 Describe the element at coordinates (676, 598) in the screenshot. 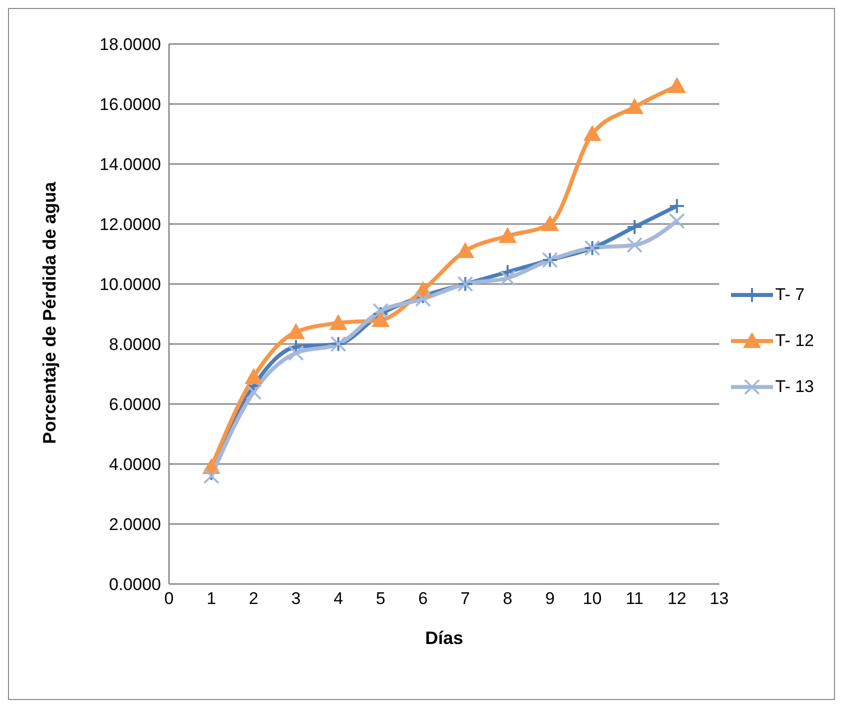

I see `x-tick-label: 12` at that location.